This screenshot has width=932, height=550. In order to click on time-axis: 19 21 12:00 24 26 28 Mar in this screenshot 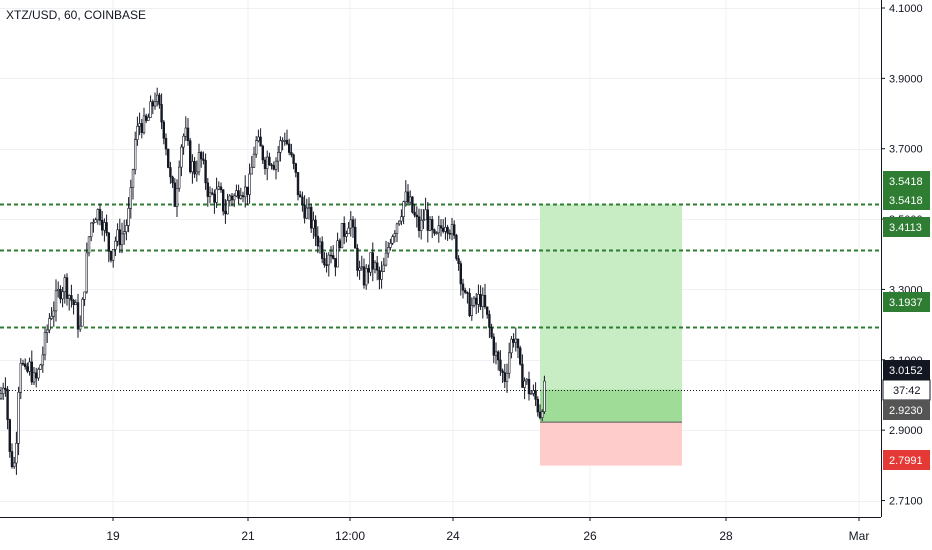, I will do `click(440, 533)`.